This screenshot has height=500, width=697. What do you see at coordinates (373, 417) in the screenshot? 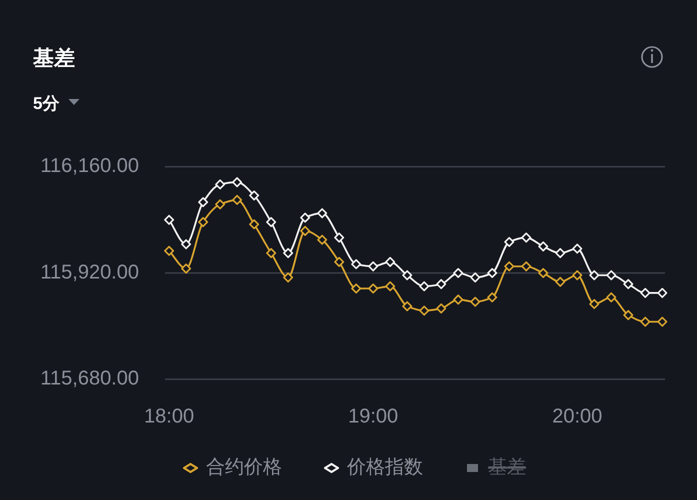
I see `x-tick-label: 19:00` at bounding box center [373, 417].